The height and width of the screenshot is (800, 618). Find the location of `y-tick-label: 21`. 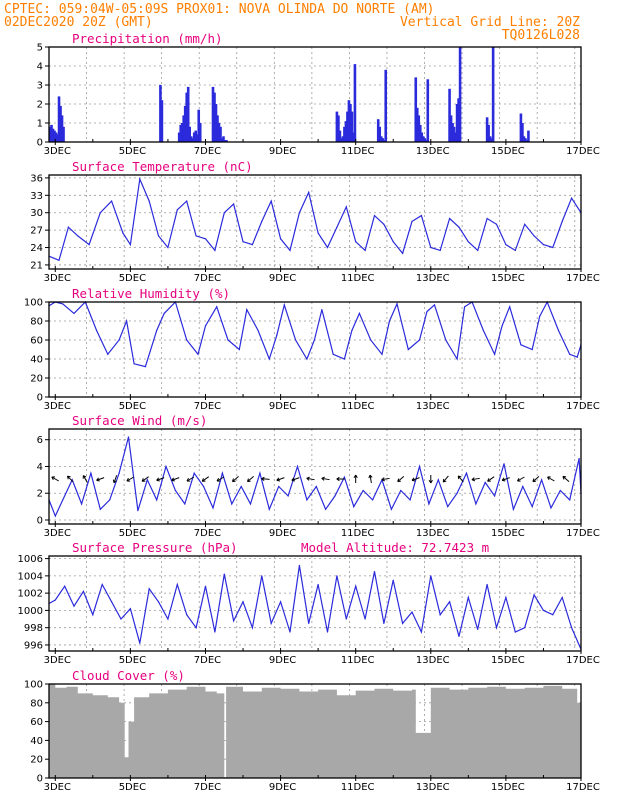

y-tick-label: 21 is located at coordinates (36, 265).